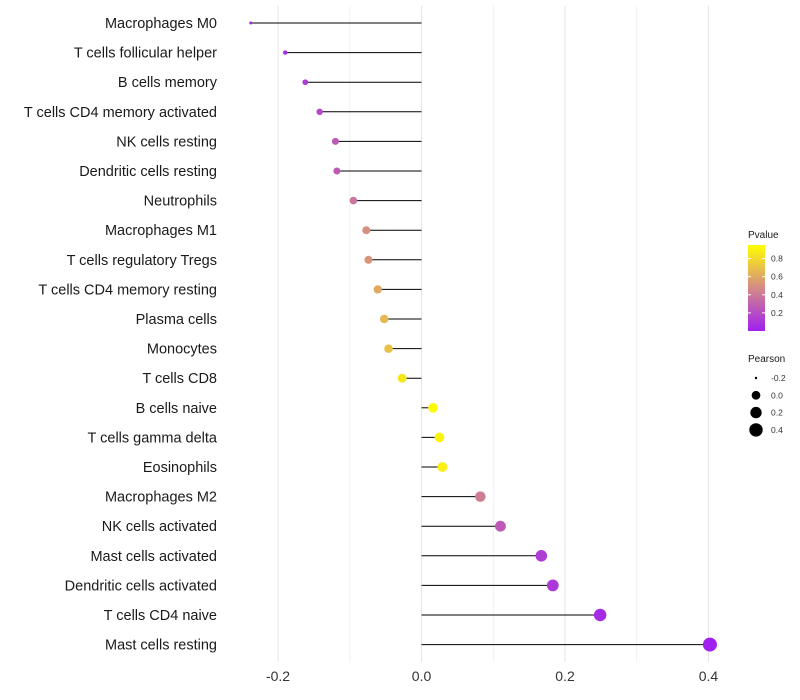  I want to click on category-label: T cells CD4 memory resting, so click(127, 290).